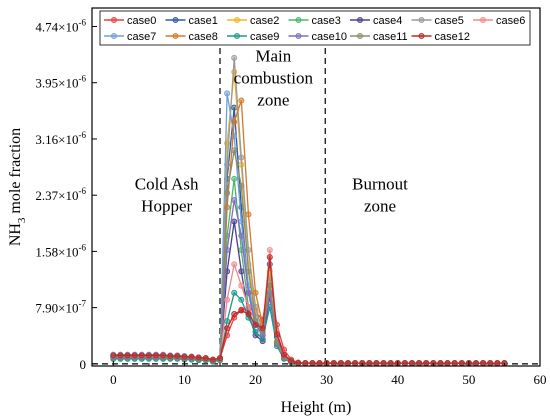 Image resolution: width=550 pixels, height=420 pixels. I want to click on y-tick-label-base: 7.90×10, so click(56, 308).